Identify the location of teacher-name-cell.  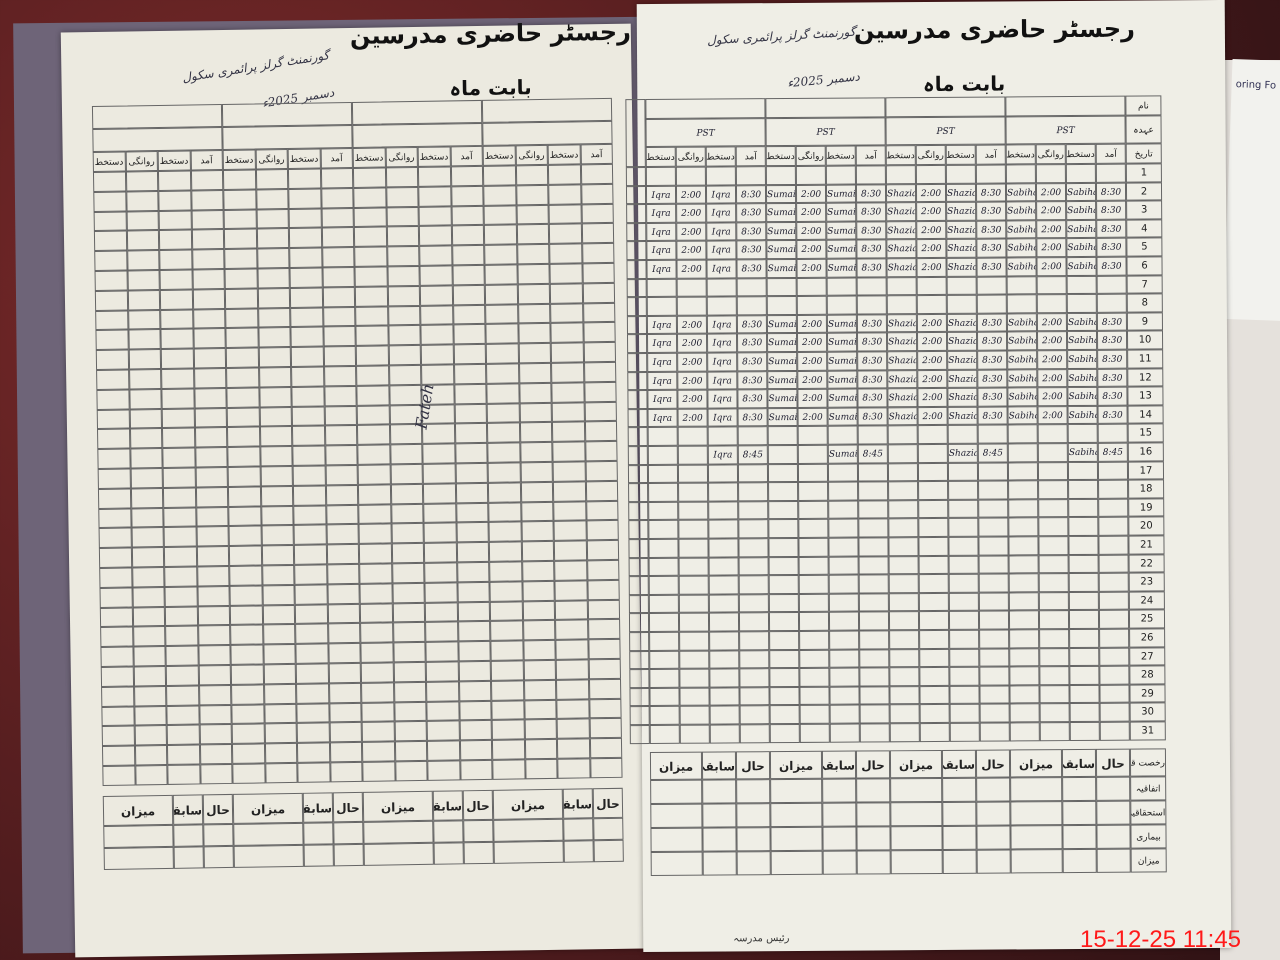
(1065, 106).